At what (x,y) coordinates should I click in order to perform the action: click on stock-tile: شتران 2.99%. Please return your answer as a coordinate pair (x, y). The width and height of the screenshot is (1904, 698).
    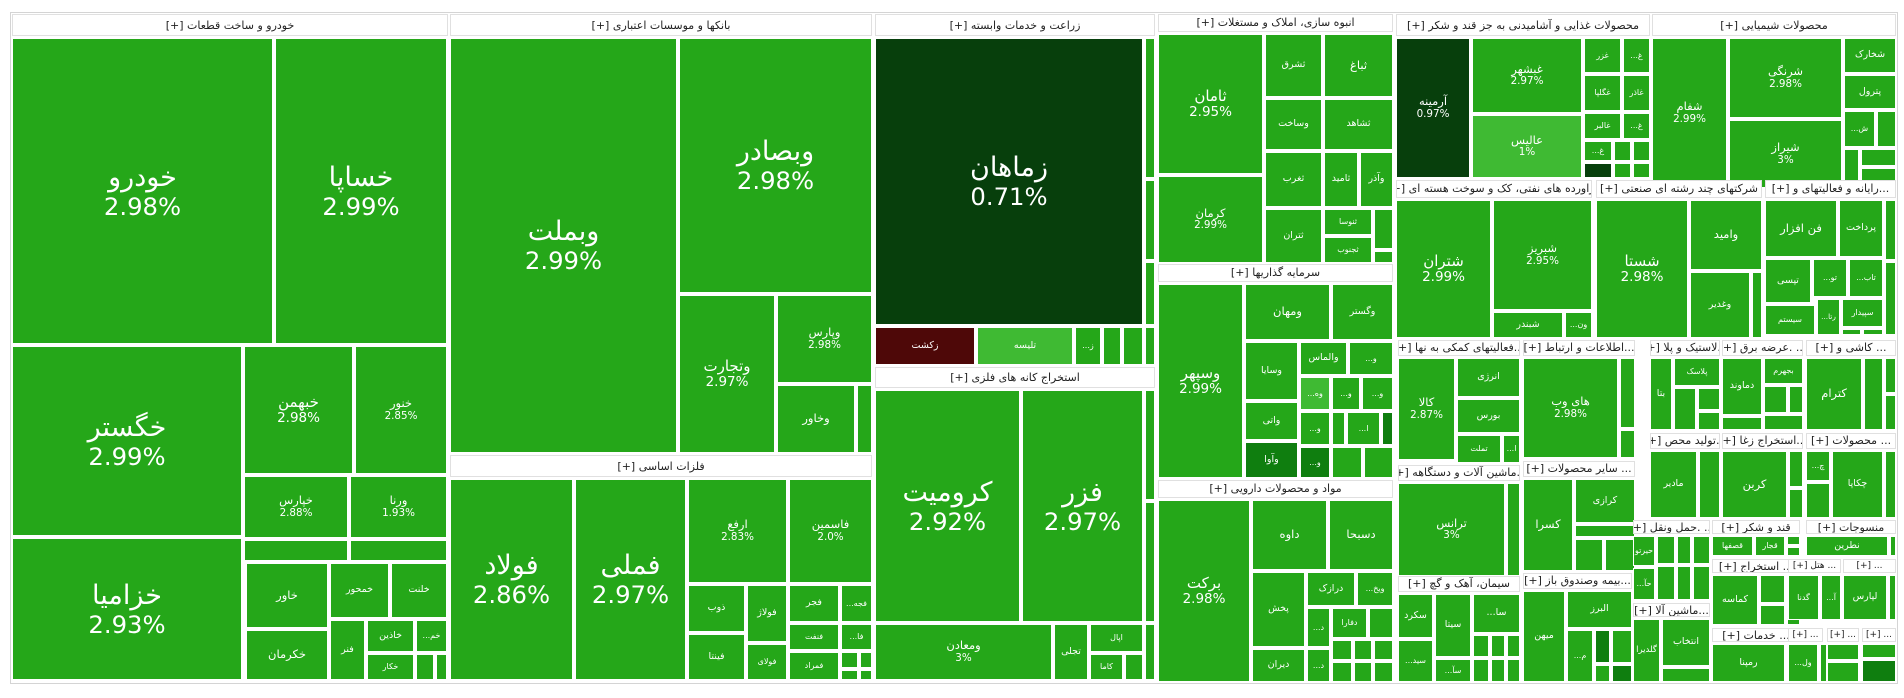
    Looking at the image, I should click on (1443, 269).